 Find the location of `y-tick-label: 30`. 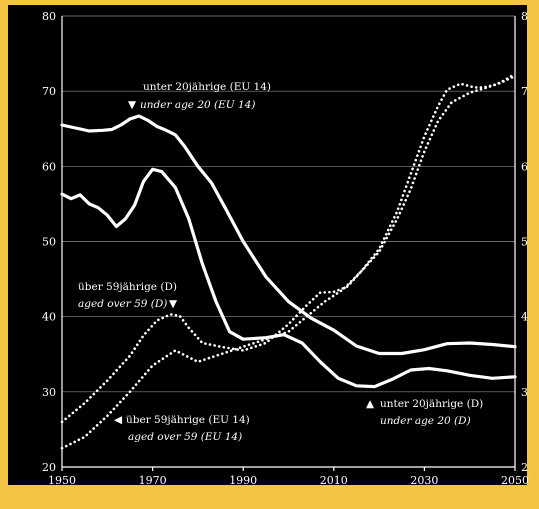

y-tick-label: 30 is located at coordinates (49, 392).